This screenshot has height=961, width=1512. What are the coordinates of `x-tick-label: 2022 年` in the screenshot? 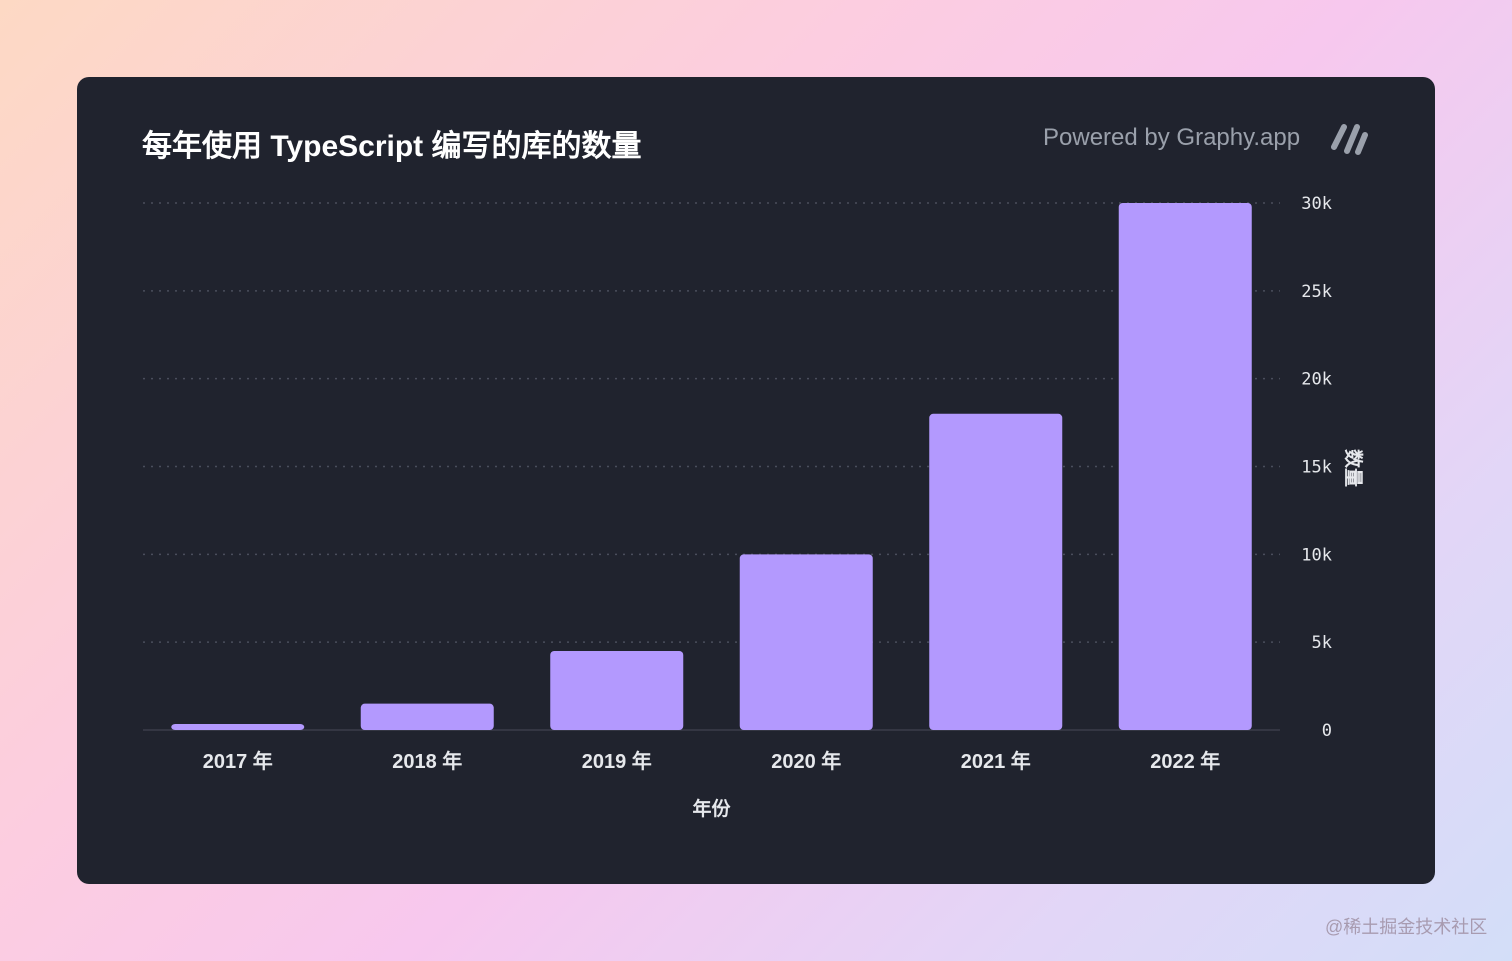 It's located at (1185, 761).